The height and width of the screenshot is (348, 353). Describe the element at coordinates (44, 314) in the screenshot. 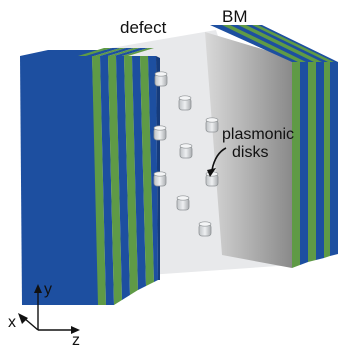

I see `coordinate-axes: y x z` at that location.